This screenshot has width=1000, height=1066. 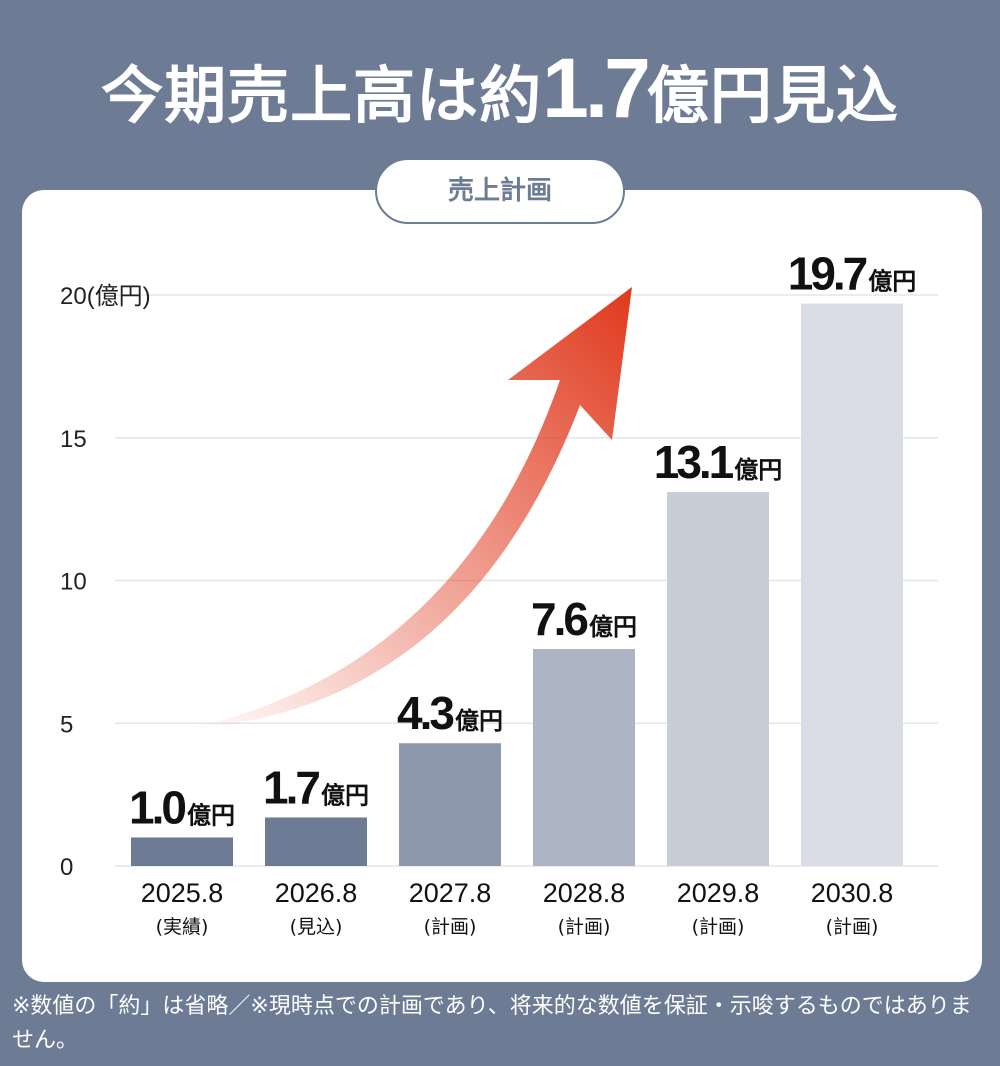 I want to click on x-tick-sublabel: (見込), so click(x=316, y=927).